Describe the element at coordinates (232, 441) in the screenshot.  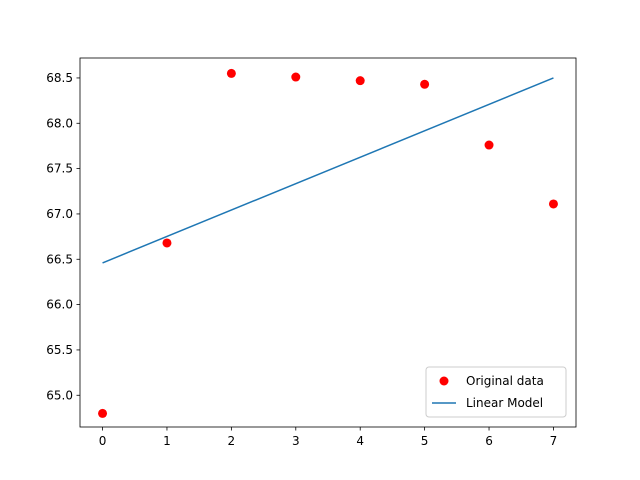
I see `x-tick-label: 2` at that location.